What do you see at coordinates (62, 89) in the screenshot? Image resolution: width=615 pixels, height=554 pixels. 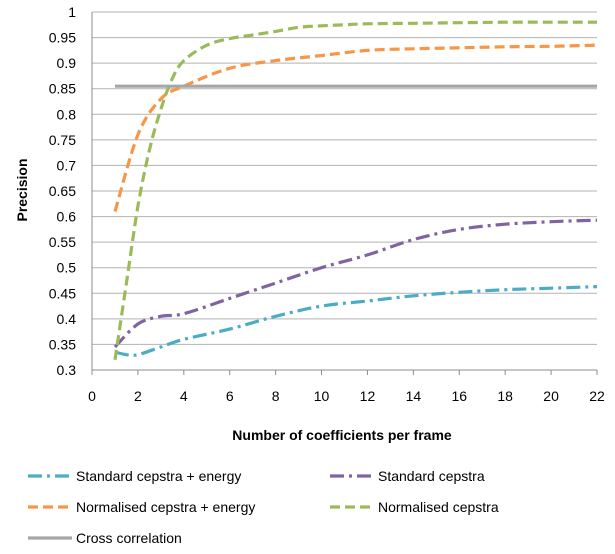 I see `y-tick-label: 0.85` at bounding box center [62, 89].